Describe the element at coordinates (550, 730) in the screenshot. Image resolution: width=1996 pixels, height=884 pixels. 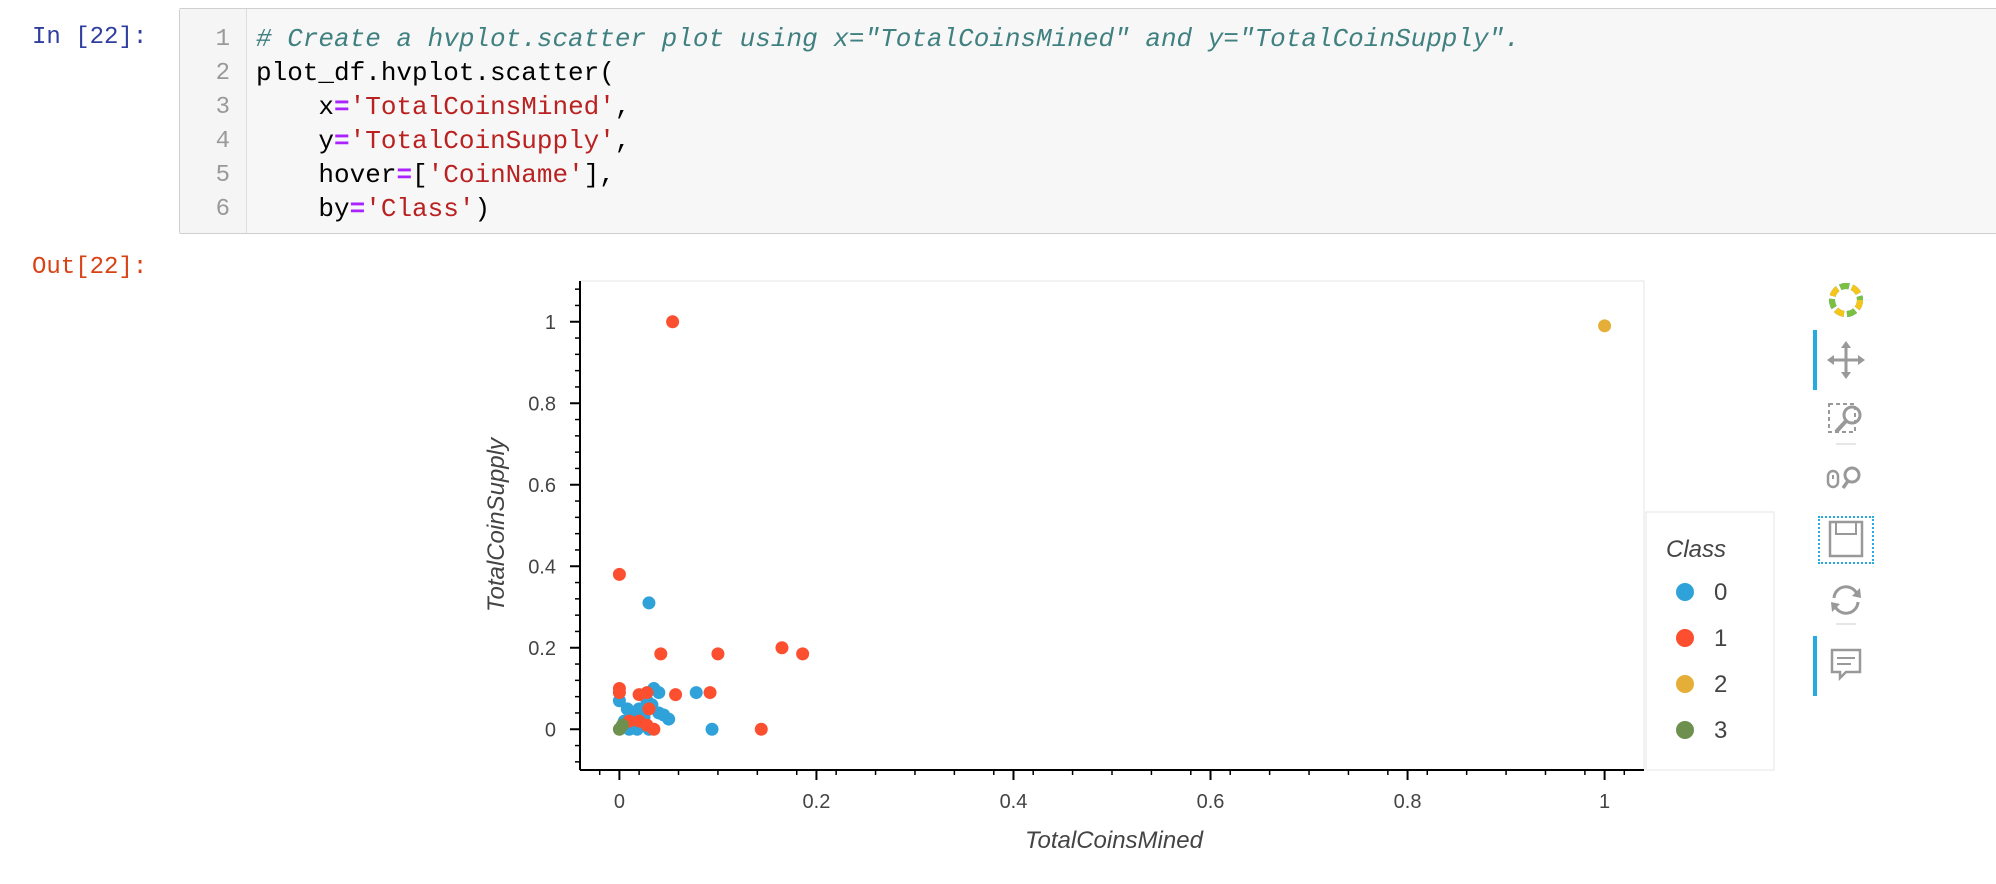
I see `y-tick-label: 0` at that location.